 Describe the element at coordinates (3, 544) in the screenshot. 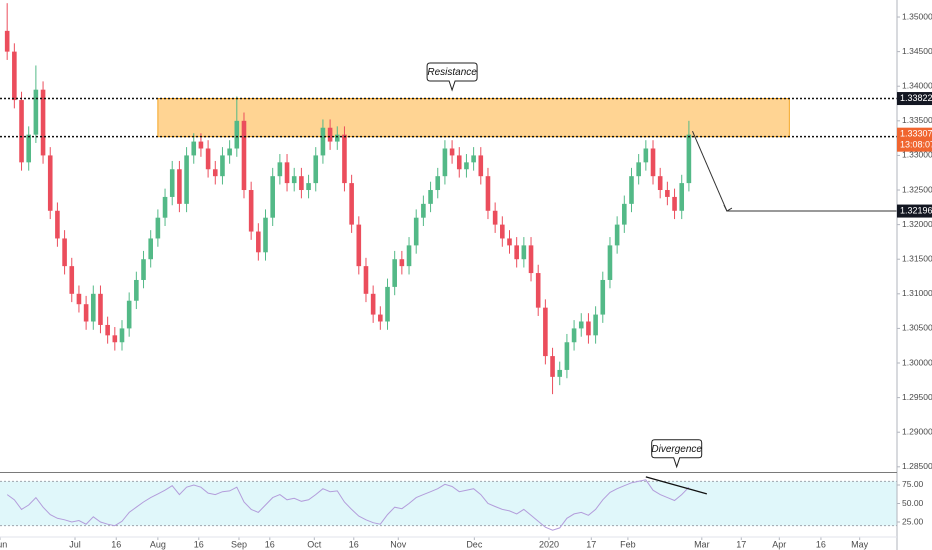

I see `x-tick-label: Jun` at that location.